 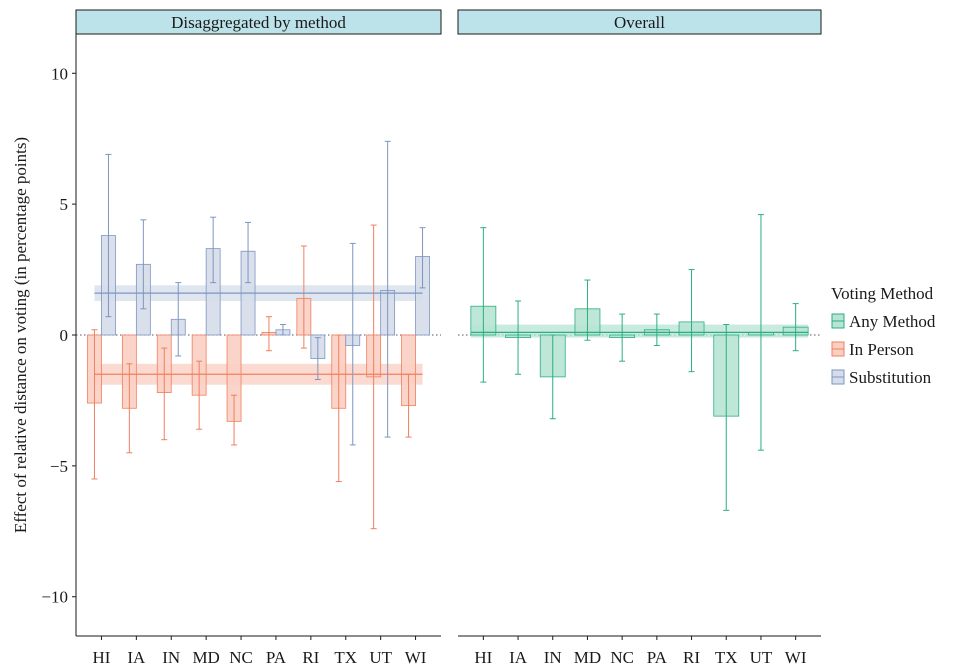 What do you see at coordinates (64, 335) in the screenshot?
I see `y-tick-label: 0` at bounding box center [64, 335].